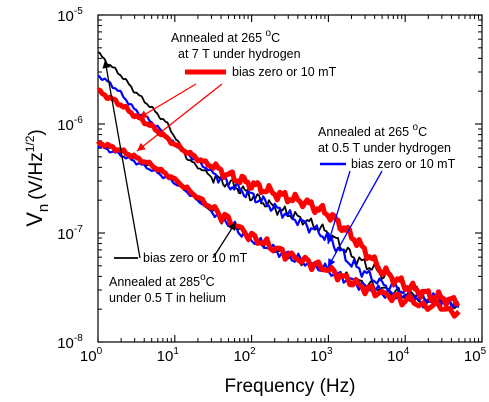 The width and height of the screenshot is (489, 402). I want to click on x-axis-label: Frequency (Hz), so click(290, 386).